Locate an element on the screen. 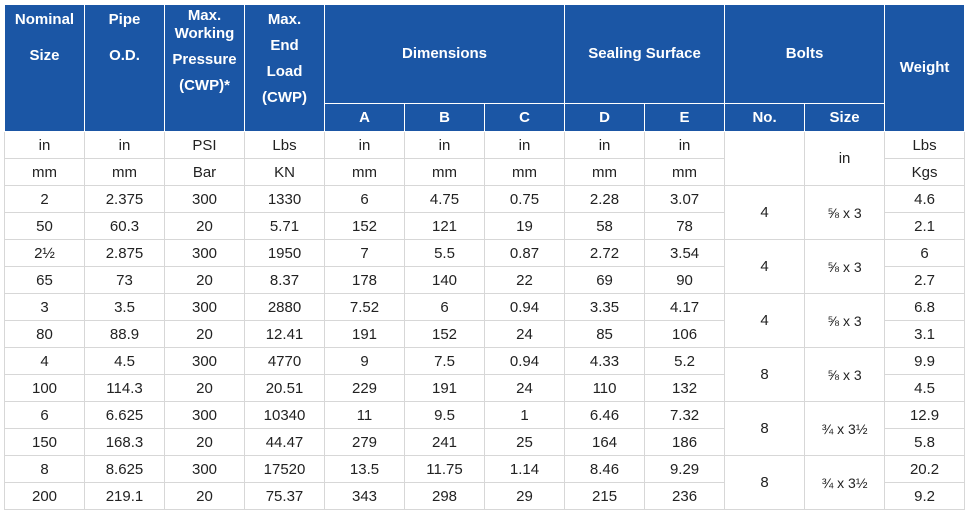 The height and width of the screenshot is (523, 969). unit-cell: PSI is located at coordinates (204, 145).